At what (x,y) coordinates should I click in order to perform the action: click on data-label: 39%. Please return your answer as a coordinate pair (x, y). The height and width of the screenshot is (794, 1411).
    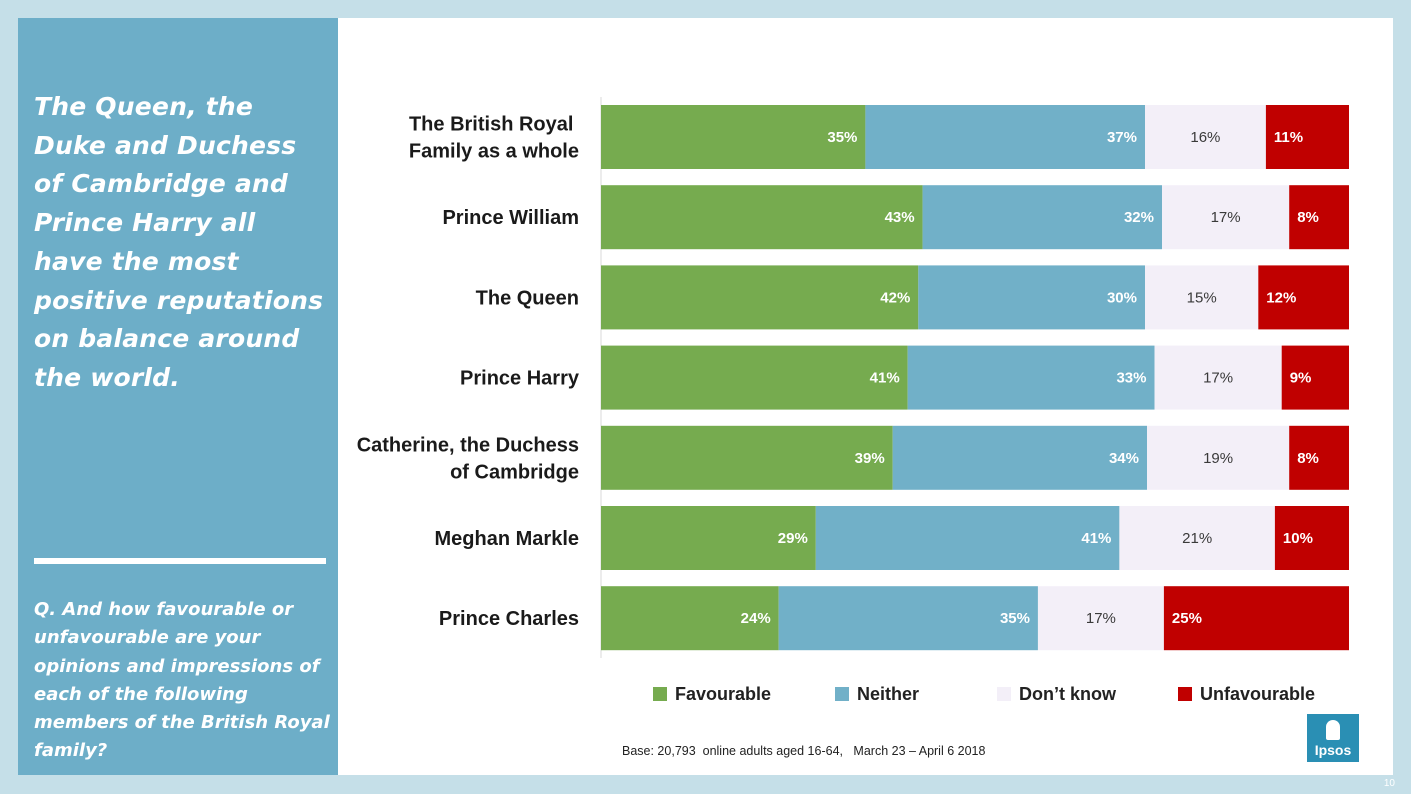
    Looking at the image, I should click on (870, 458).